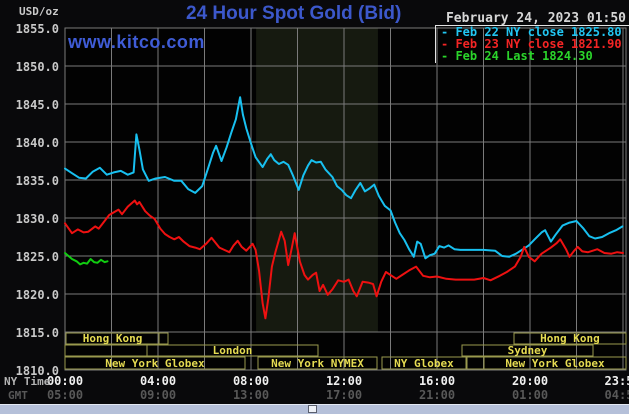 The height and width of the screenshot is (414, 629). What do you see at coordinates (37, 333) in the screenshot?
I see `y-tick-label: 1815.0` at bounding box center [37, 333].